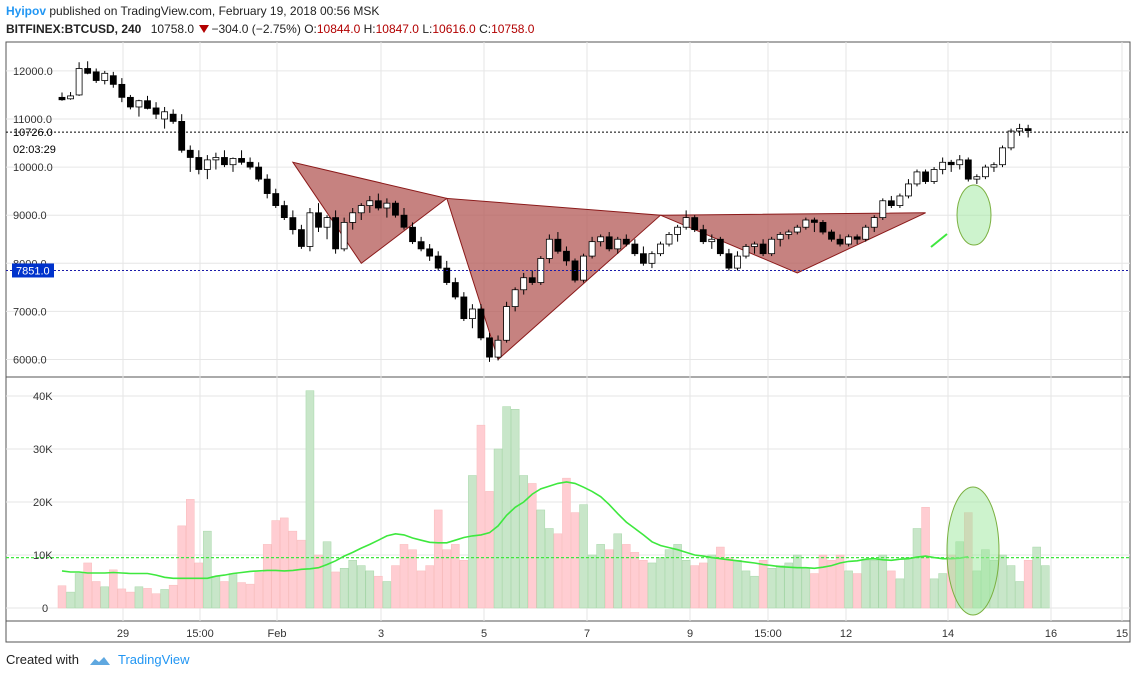 The width and height of the screenshot is (1136, 678). Describe the element at coordinates (43, 556) in the screenshot. I see `volume-axis-tick-label: 10K` at that location.